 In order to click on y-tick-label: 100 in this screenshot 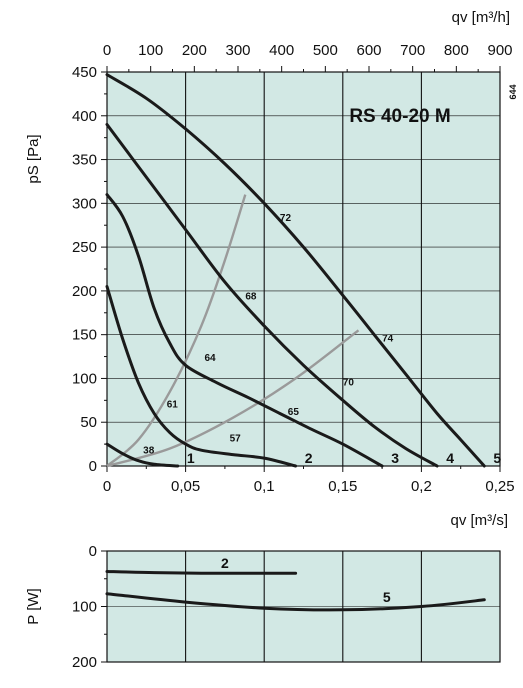, I will do `click(84, 378)`.